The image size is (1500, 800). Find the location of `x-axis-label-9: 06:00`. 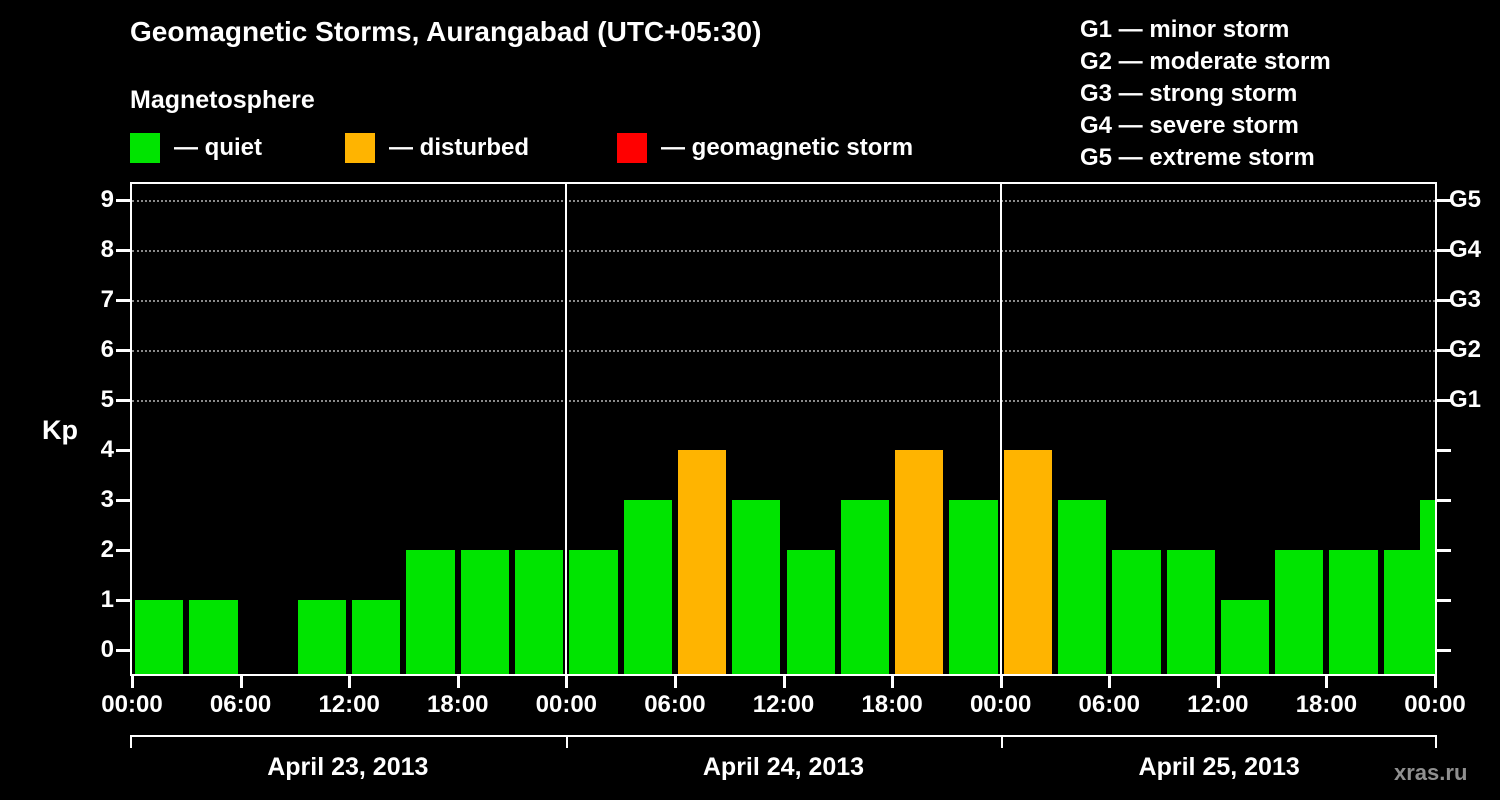

x-axis-label-9: 06:00 is located at coordinates (1109, 704).